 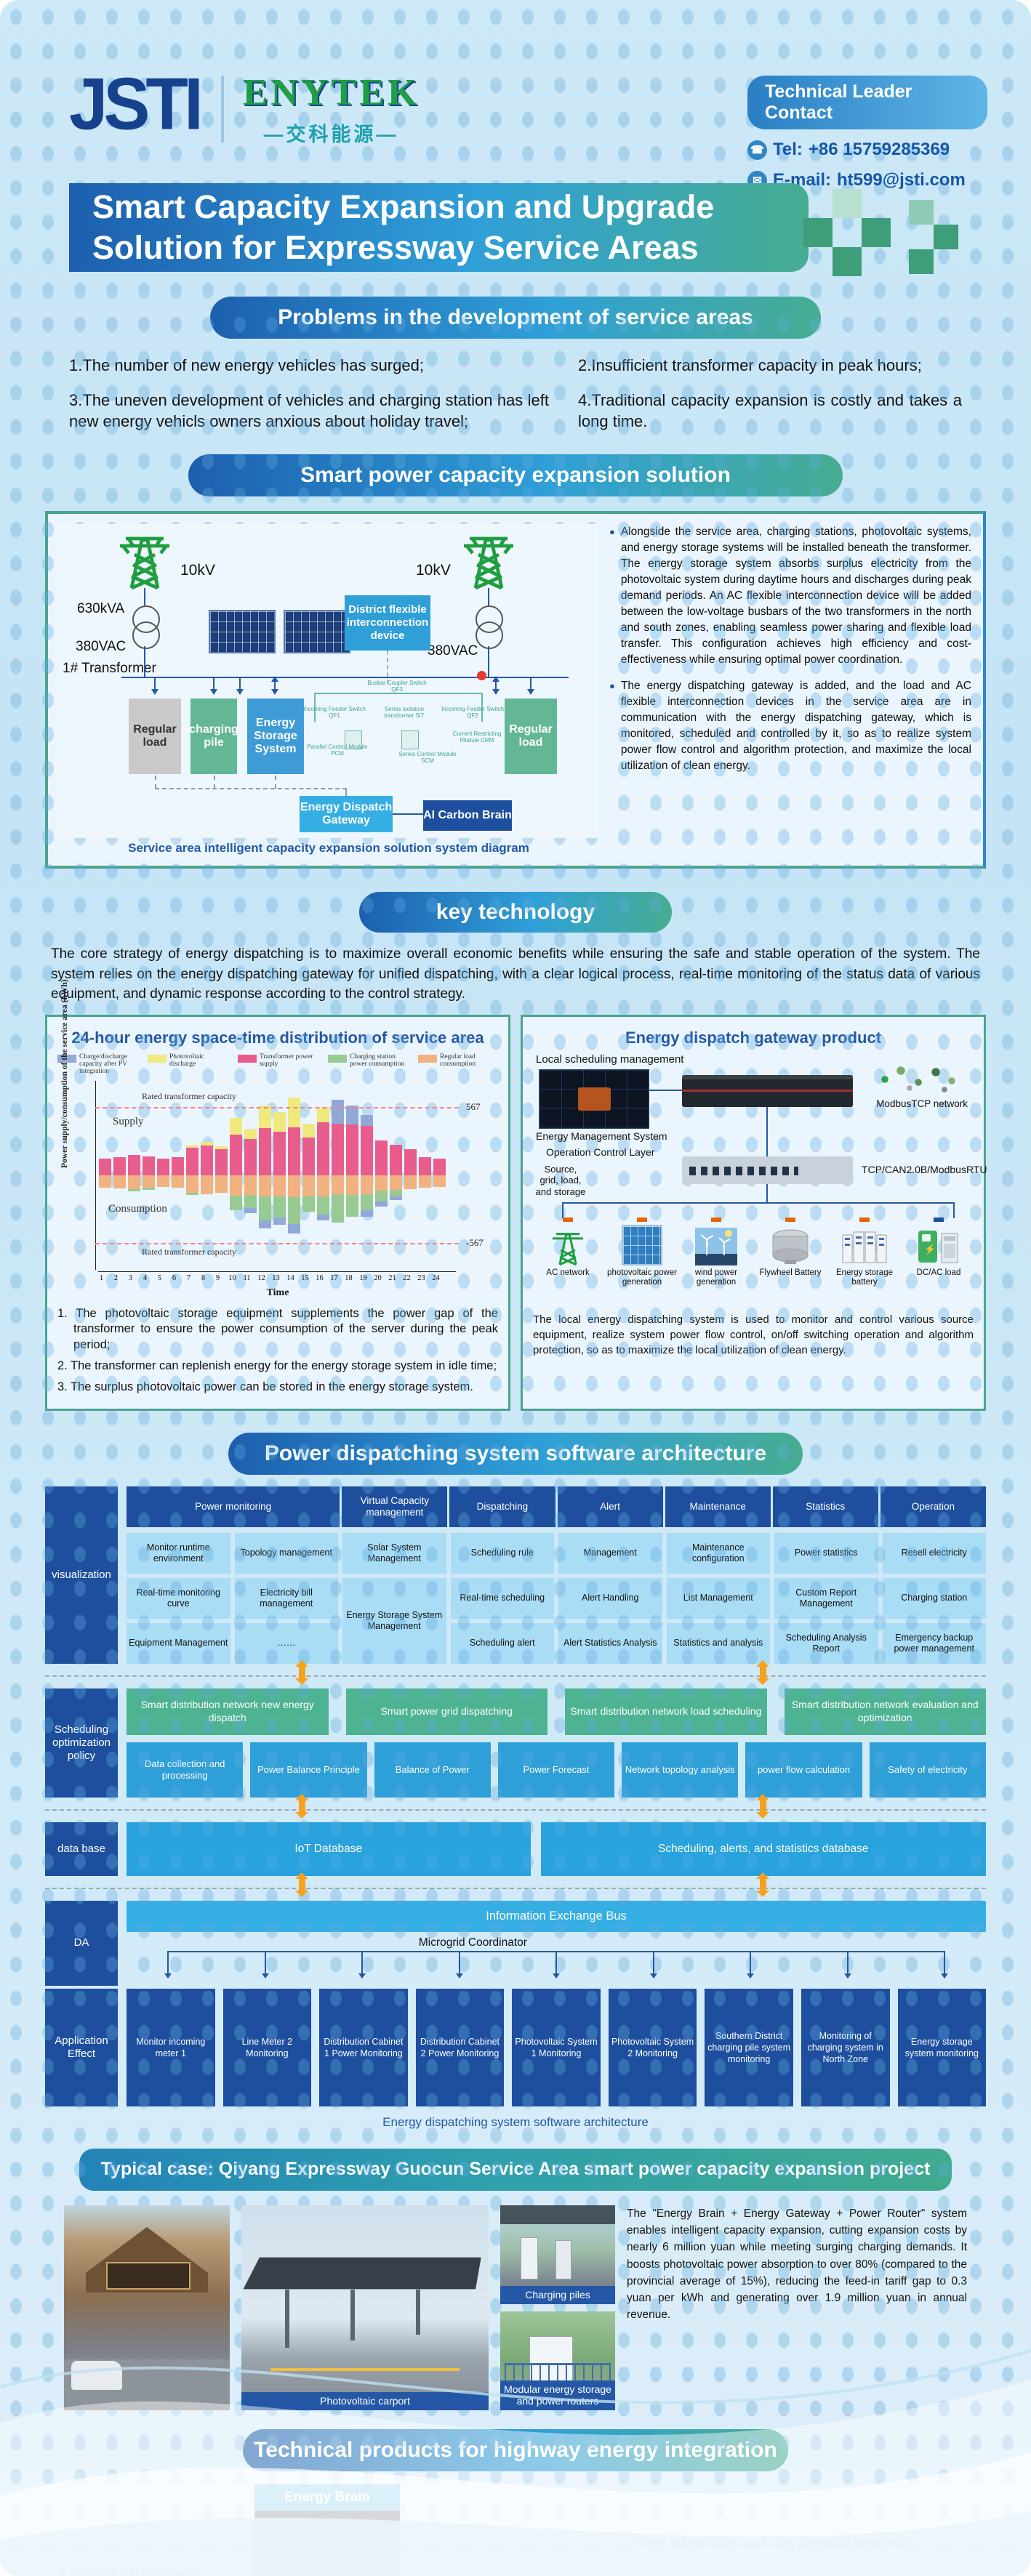 What do you see at coordinates (327, 2543) in the screenshot?
I see `energy-brain-dashboard` at bounding box center [327, 2543].